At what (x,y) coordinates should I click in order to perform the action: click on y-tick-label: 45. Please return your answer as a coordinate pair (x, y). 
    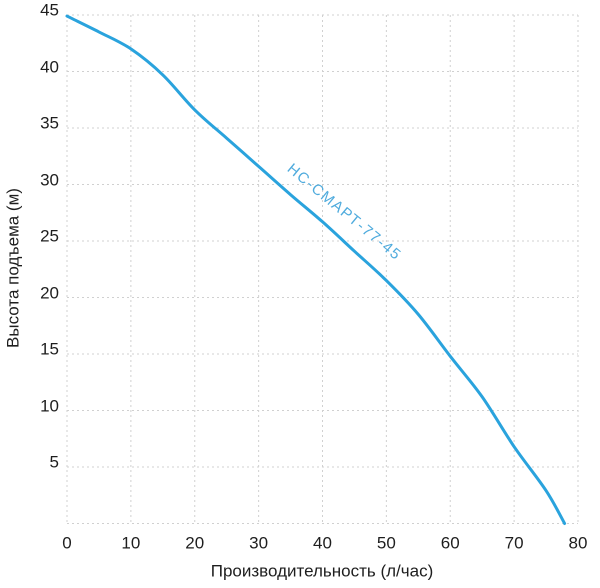
    Looking at the image, I should click on (49, 10).